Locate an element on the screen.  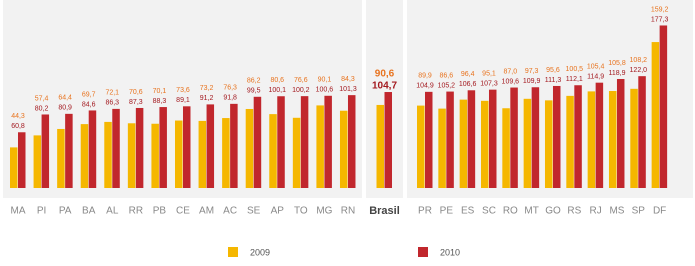
value-label: 96,4 is located at coordinates (468, 74).